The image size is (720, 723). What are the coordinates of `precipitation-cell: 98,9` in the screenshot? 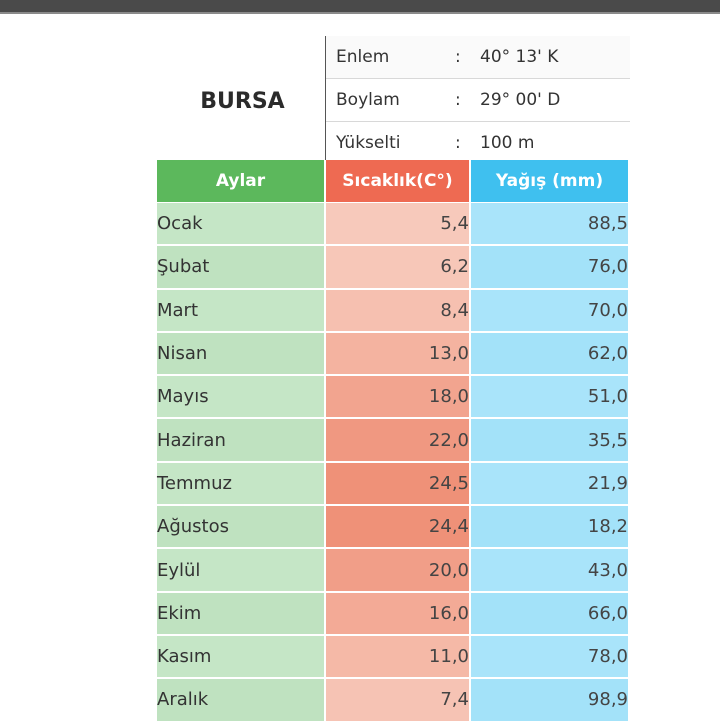 It's located at (549, 700).